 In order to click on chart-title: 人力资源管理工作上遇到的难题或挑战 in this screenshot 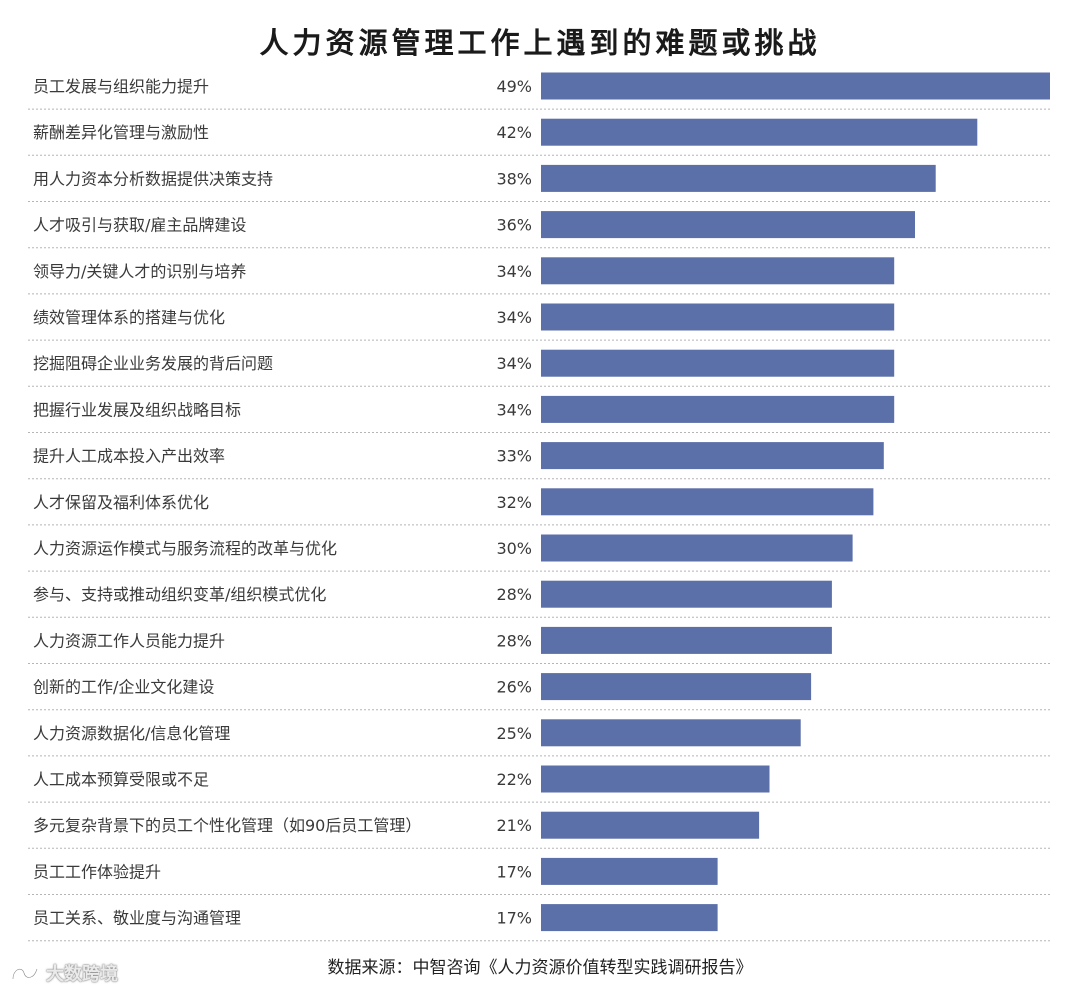, I will do `click(540, 43)`.